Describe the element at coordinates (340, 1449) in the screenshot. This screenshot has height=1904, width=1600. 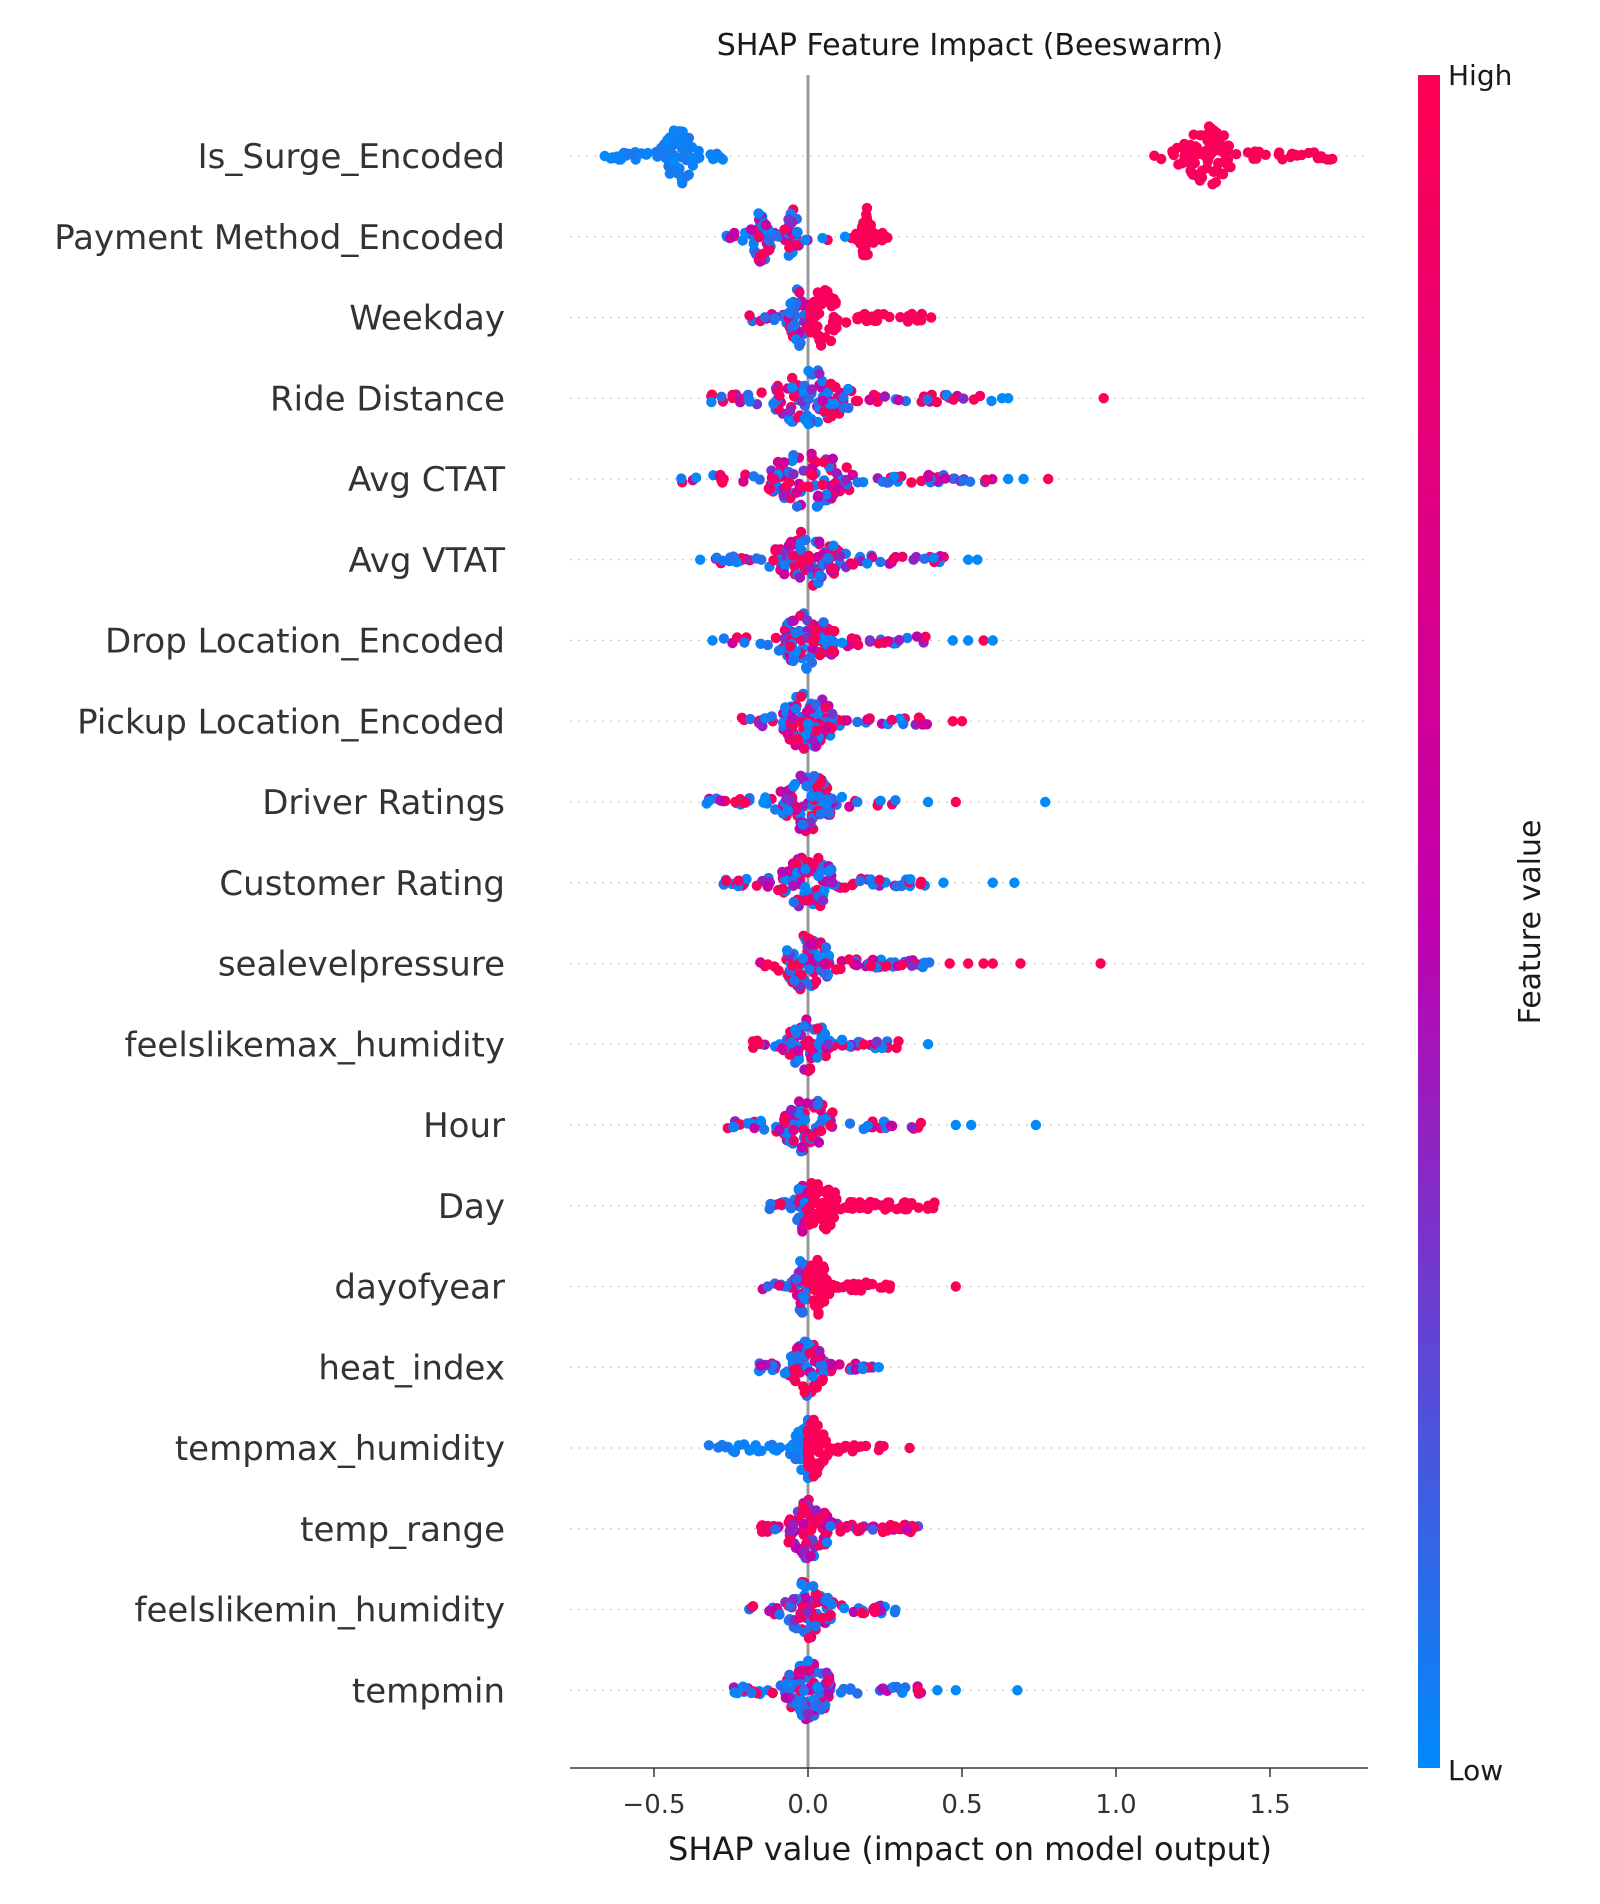
I see `feature-label: tempmax_humidity` at that location.